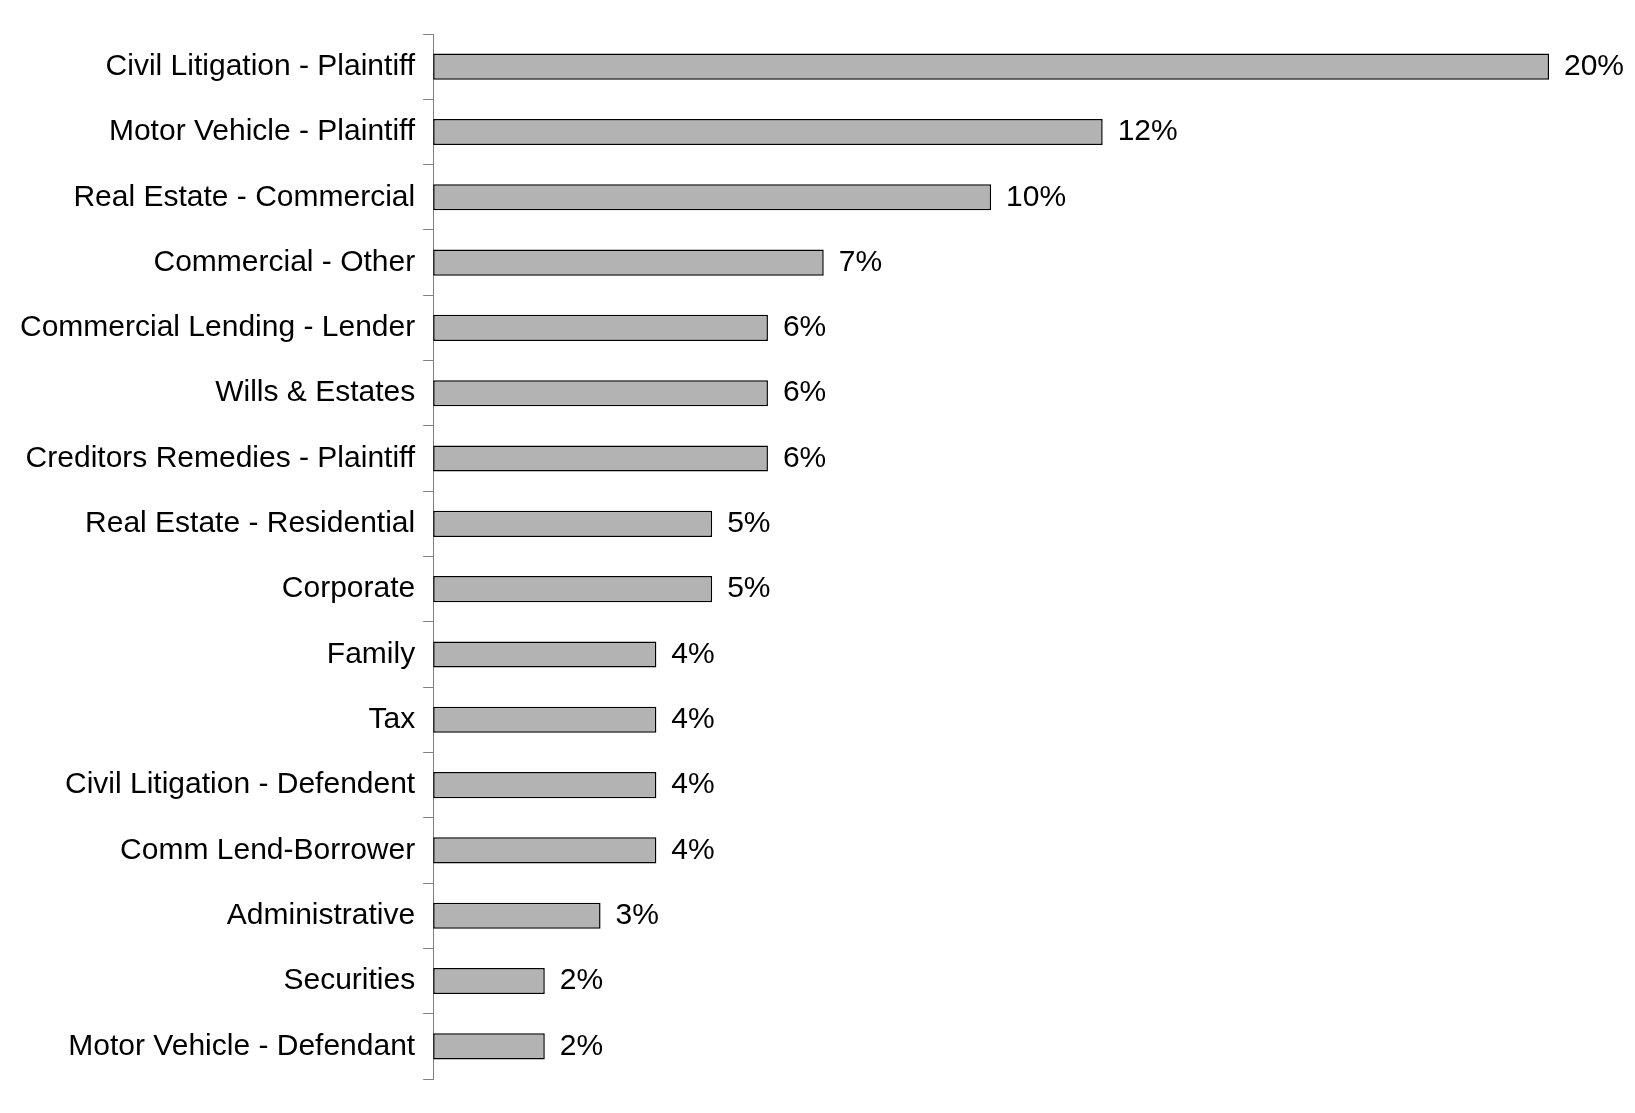 Image resolution: width=1635 pixels, height=1113 pixels. What do you see at coordinates (242, 1044) in the screenshot?
I see `y-tick-label: Motor Vehicle - Defendant` at bounding box center [242, 1044].